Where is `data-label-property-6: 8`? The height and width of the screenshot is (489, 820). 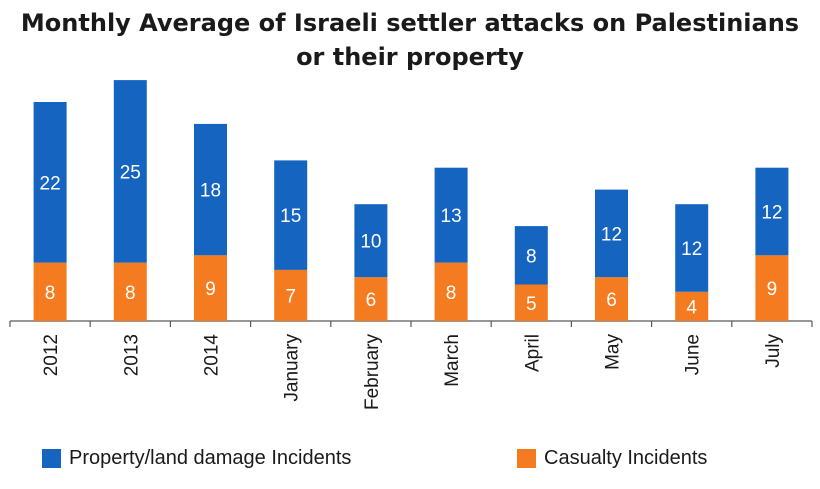 data-label-property-6: 8 is located at coordinates (531, 256).